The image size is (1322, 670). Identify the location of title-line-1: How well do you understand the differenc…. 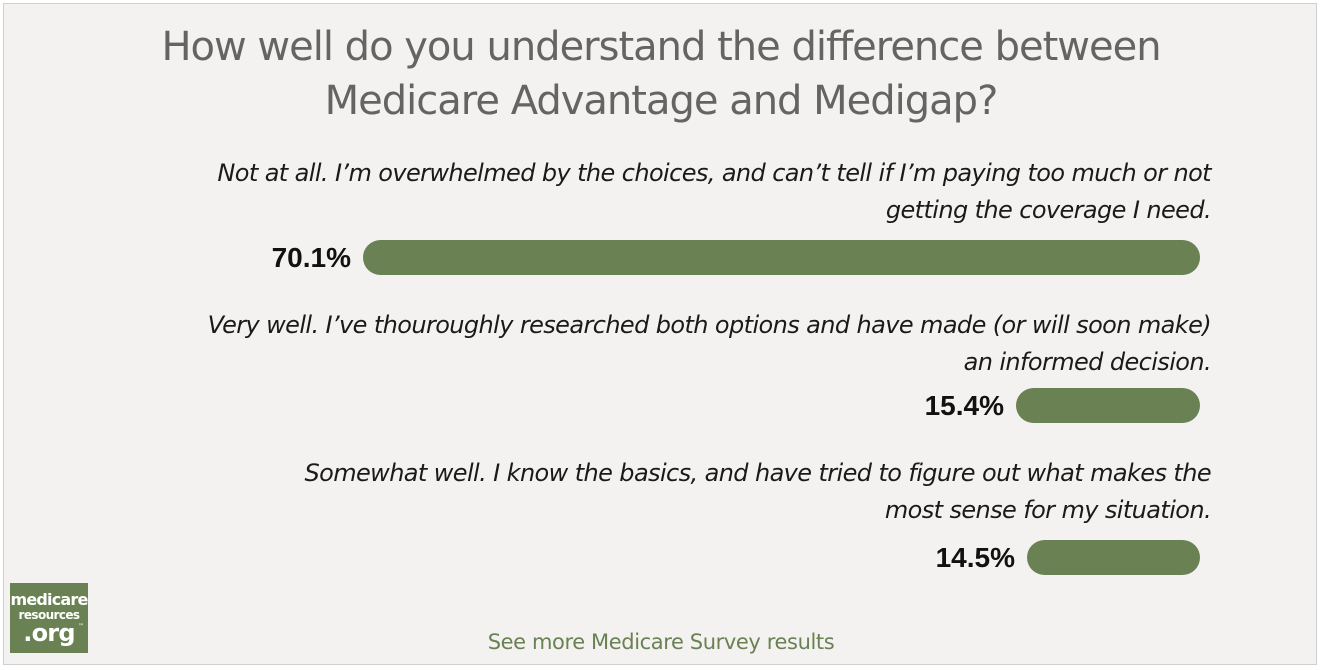
(661, 47).